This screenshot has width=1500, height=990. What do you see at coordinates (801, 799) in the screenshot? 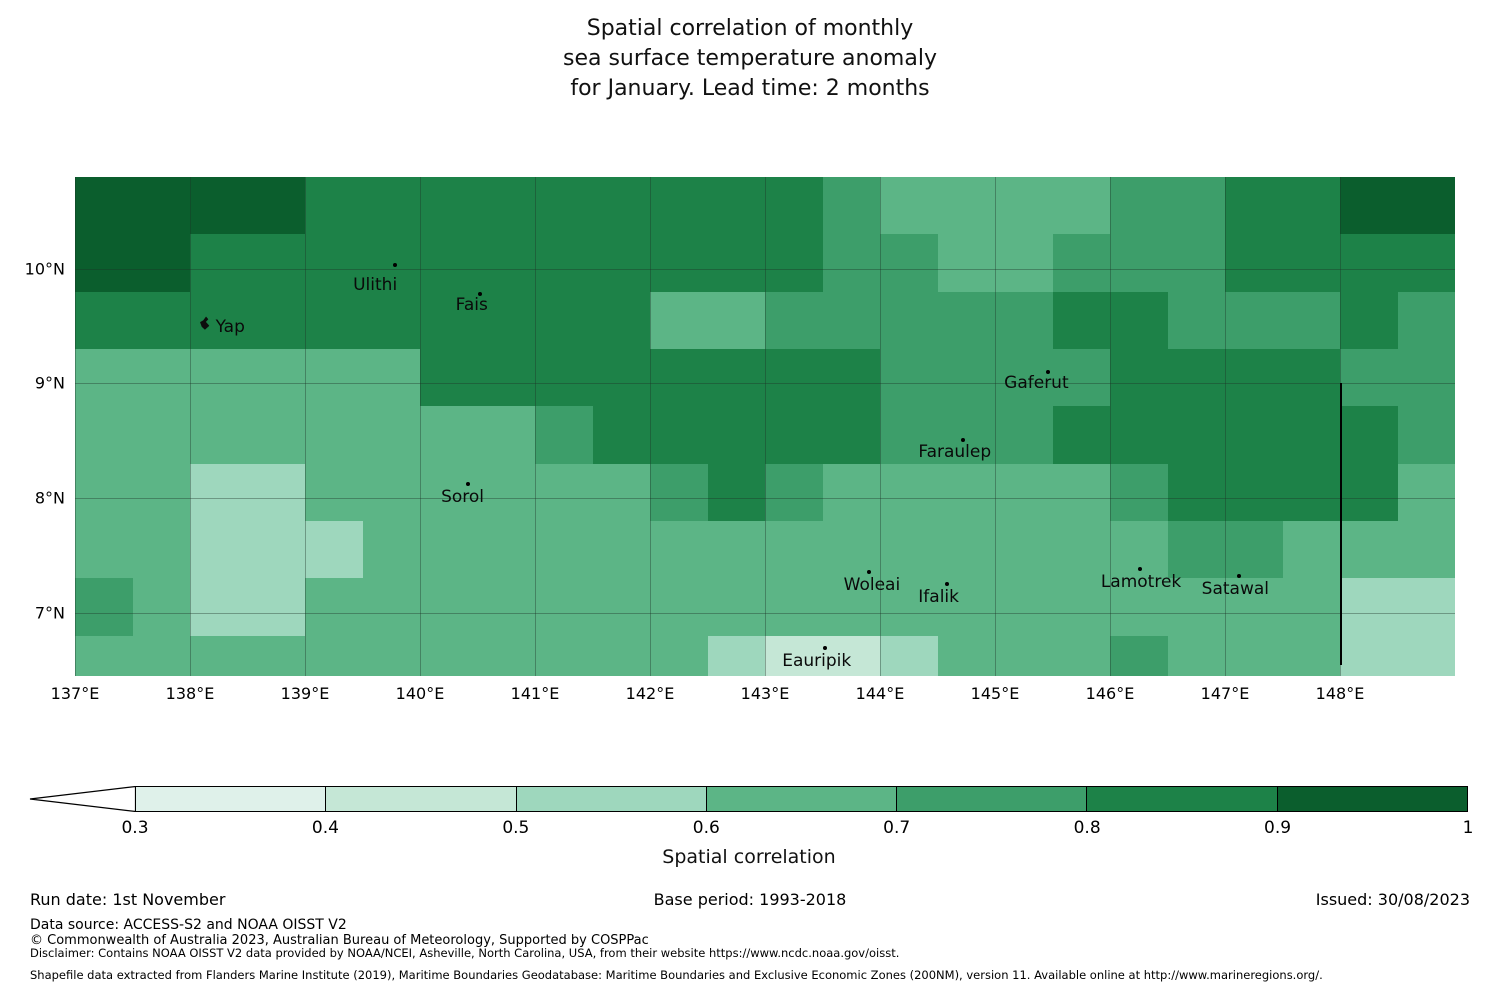
I see `colorbar` at bounding box center [801, 799].